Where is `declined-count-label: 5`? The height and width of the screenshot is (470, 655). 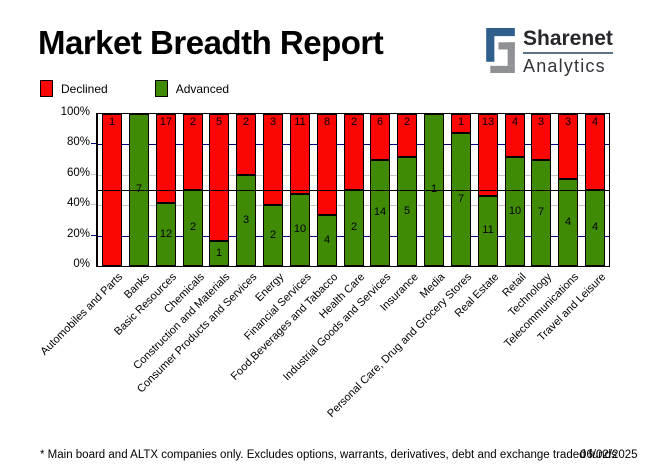
declined-count-label: 5 is located at coordinates (219, 122).